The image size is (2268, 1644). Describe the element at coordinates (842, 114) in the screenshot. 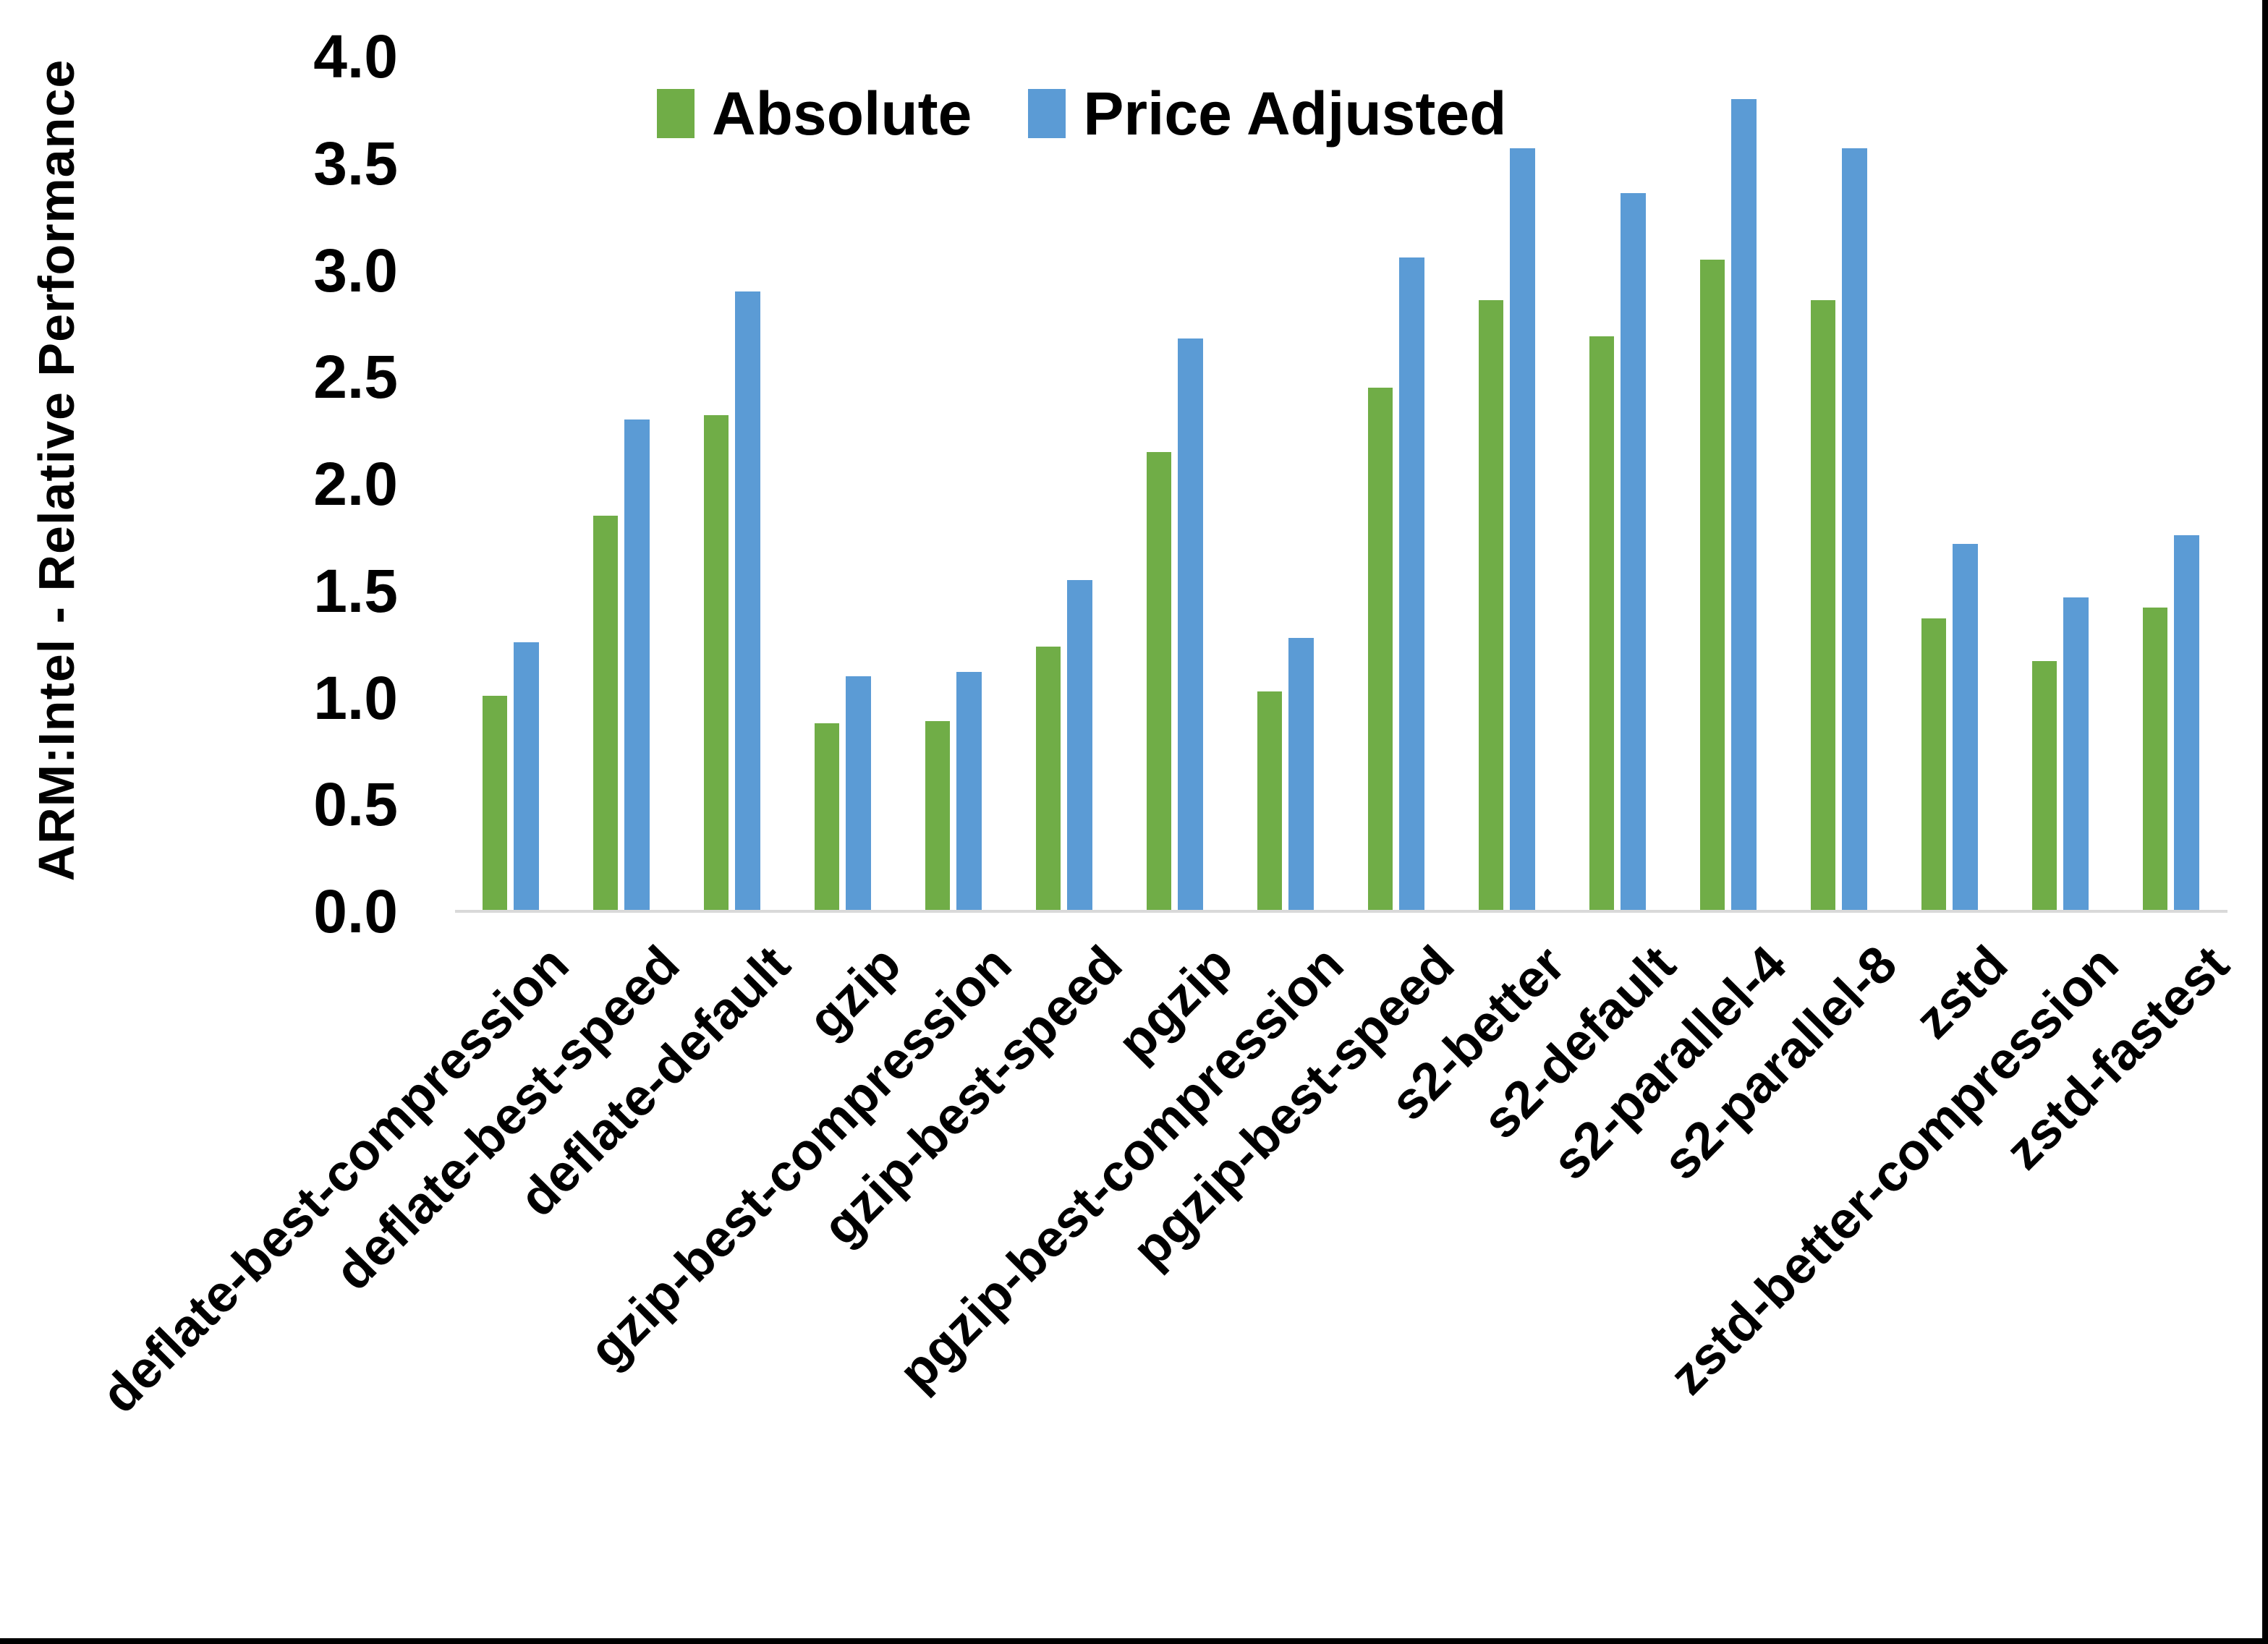

I see `legend-label-absolute: Absolute` at that location.